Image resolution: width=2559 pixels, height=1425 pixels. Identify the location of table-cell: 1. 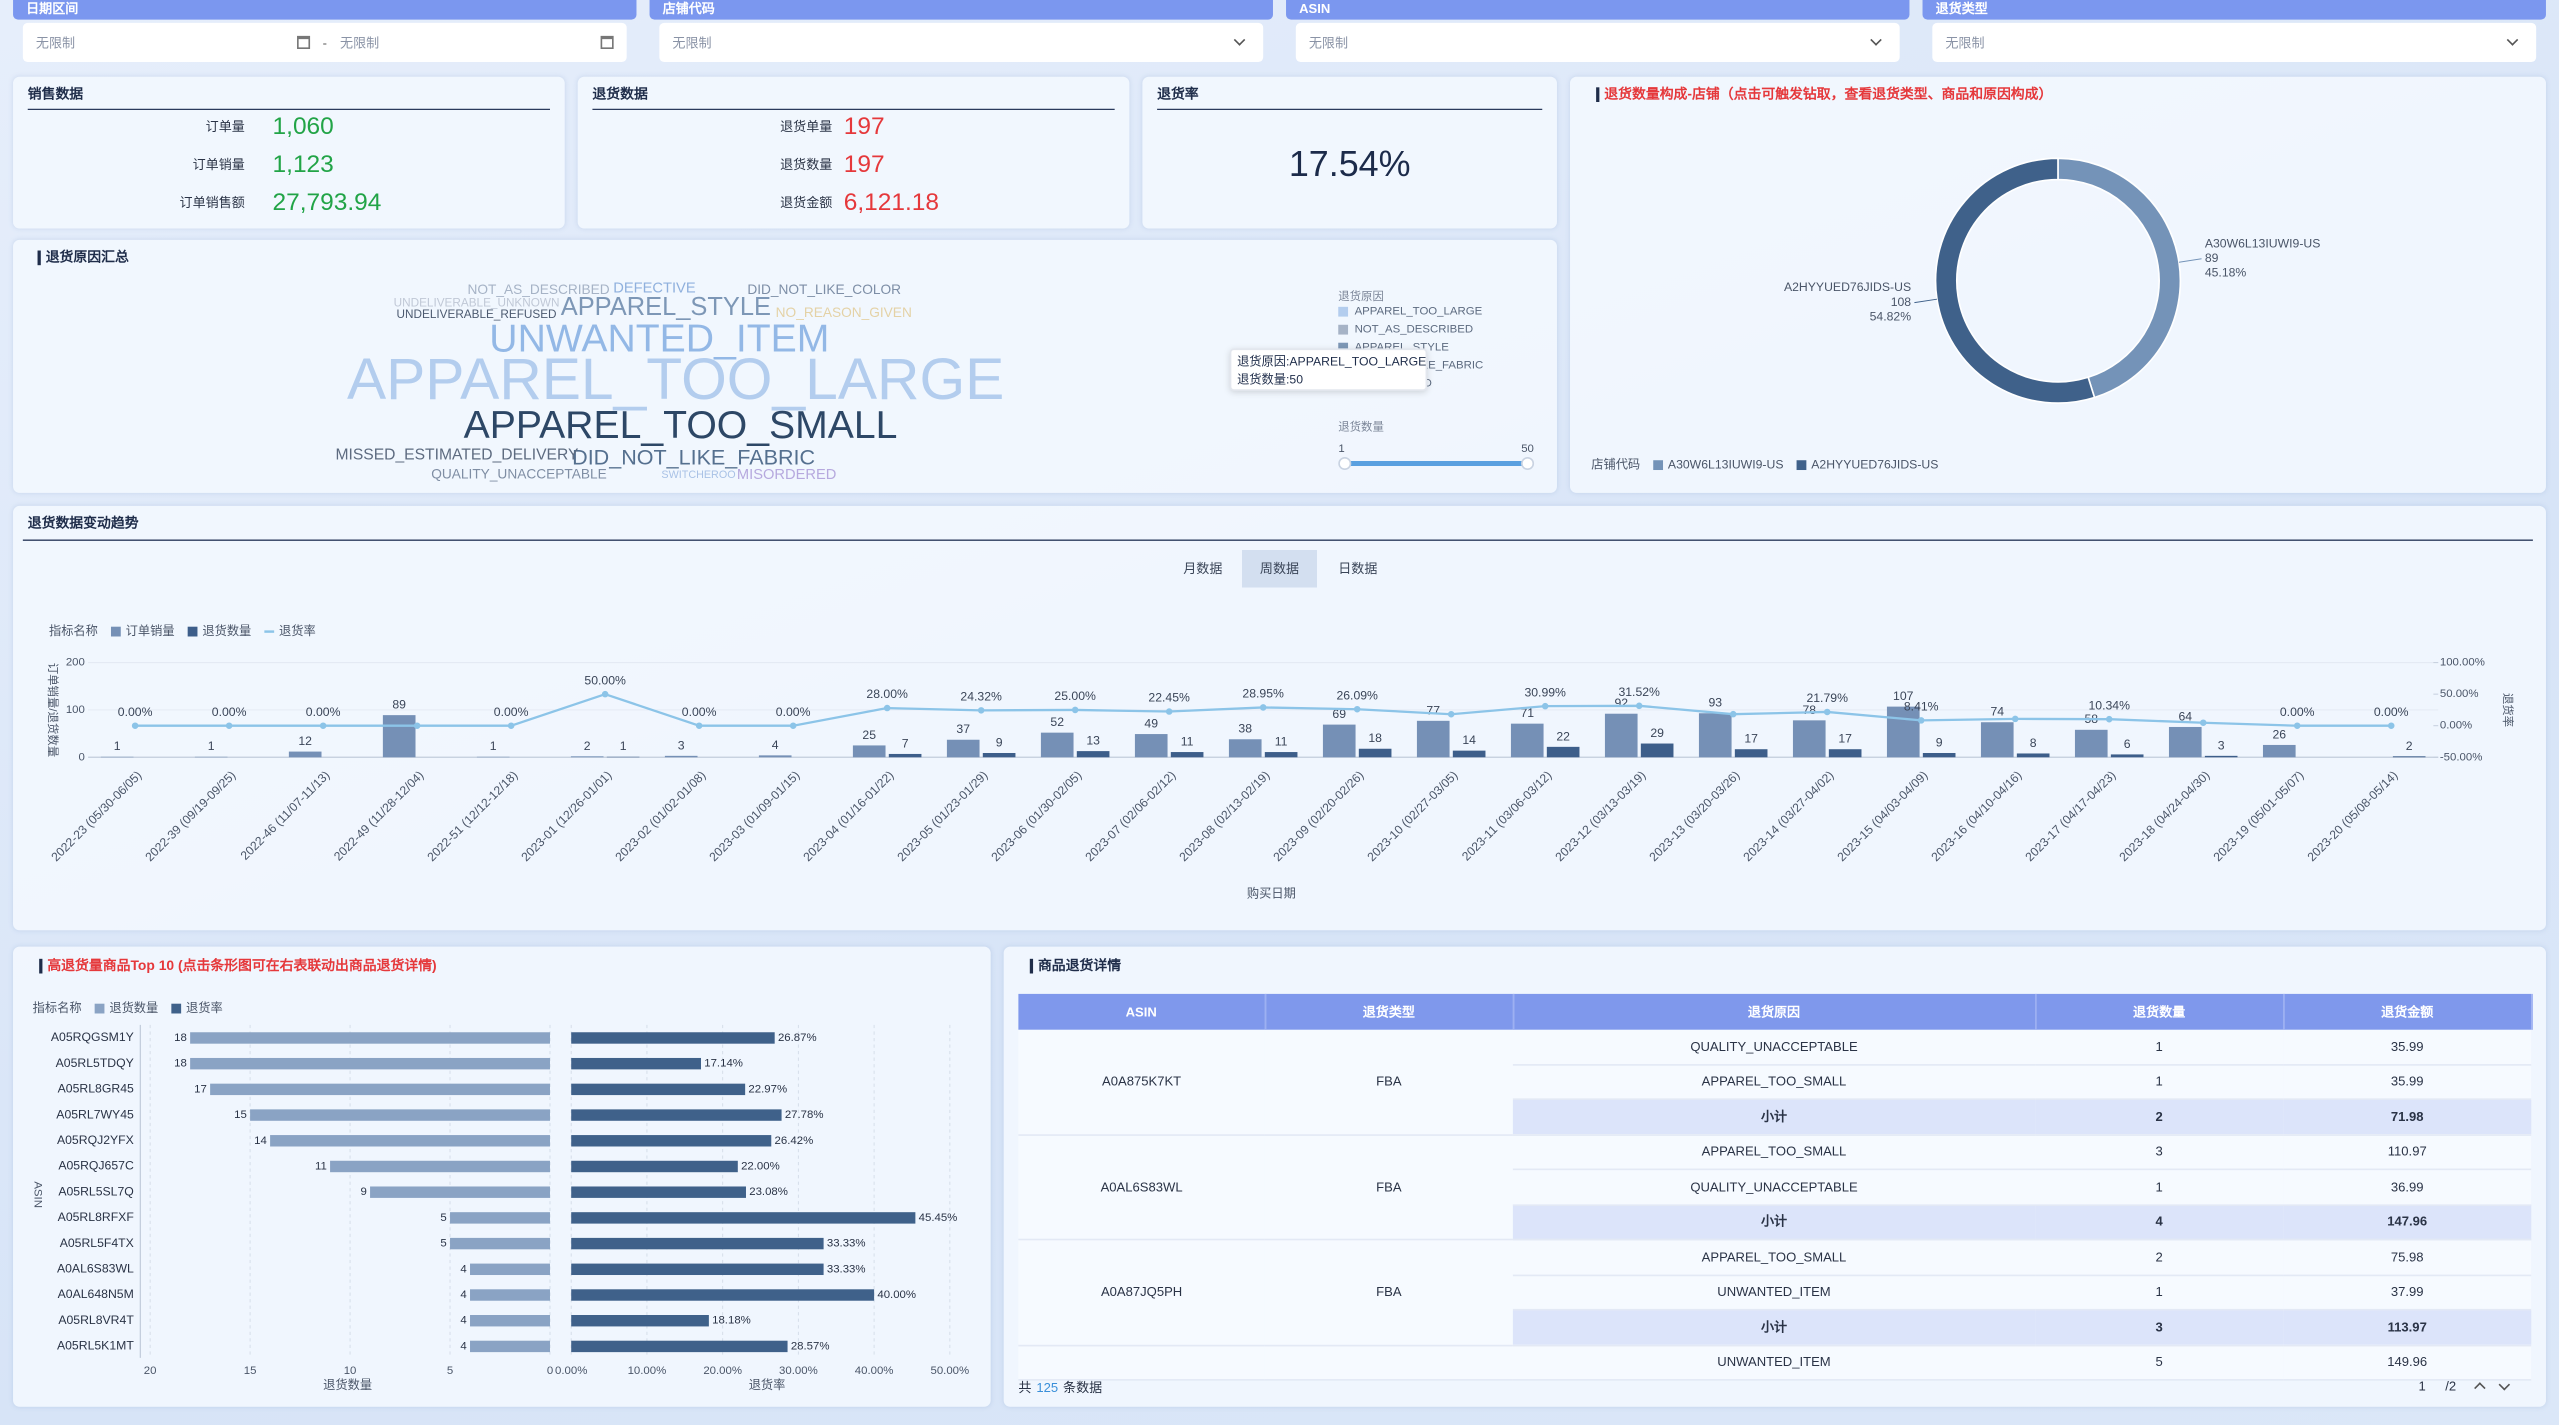
(2159, 1292).